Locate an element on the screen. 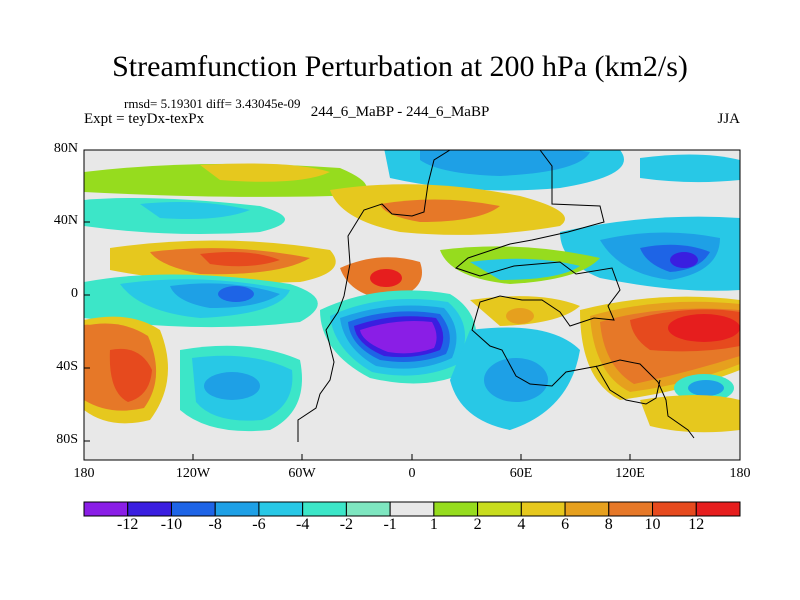 The image size is (800, 600). colorbar is located at coordinates (412, 509).